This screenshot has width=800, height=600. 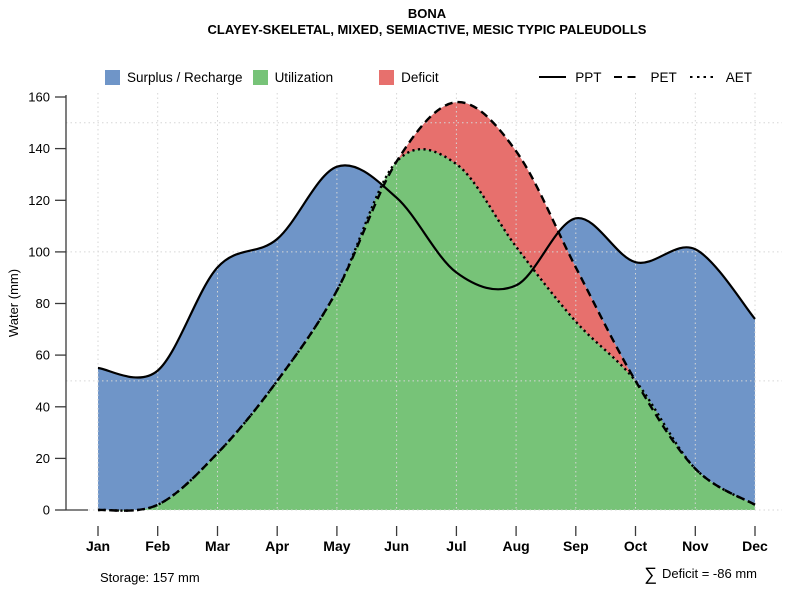 What do you see at coordinates (150, 577) in the screenshot?
I see `storage-note: Storage: 157 mm` at bounding box center [150, 577].